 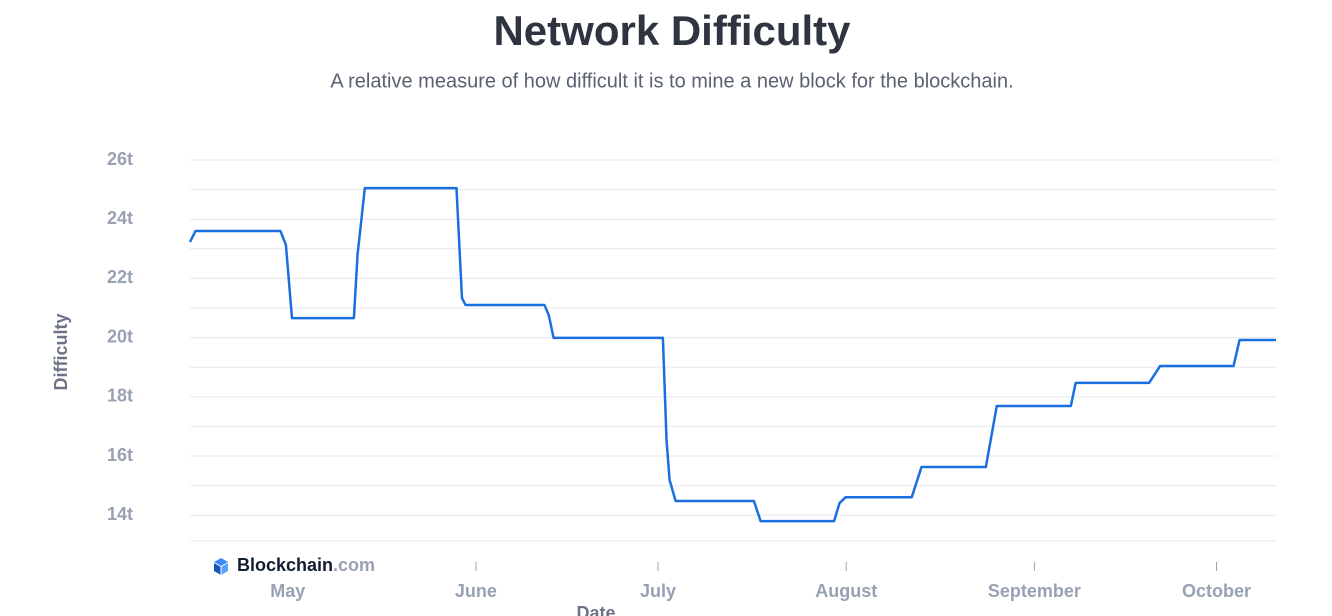 I want to click on watermark-name: Blockchain, so click(x=285, y=565).